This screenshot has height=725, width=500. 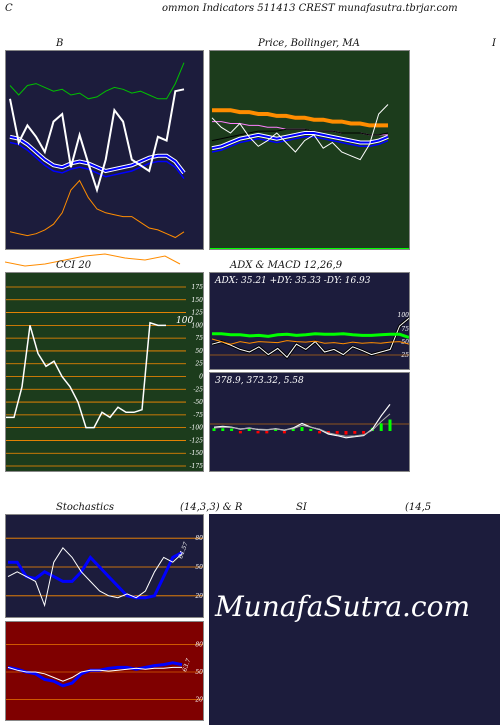 I want to click on adx-plus-dy, so click(x=310, y=341).